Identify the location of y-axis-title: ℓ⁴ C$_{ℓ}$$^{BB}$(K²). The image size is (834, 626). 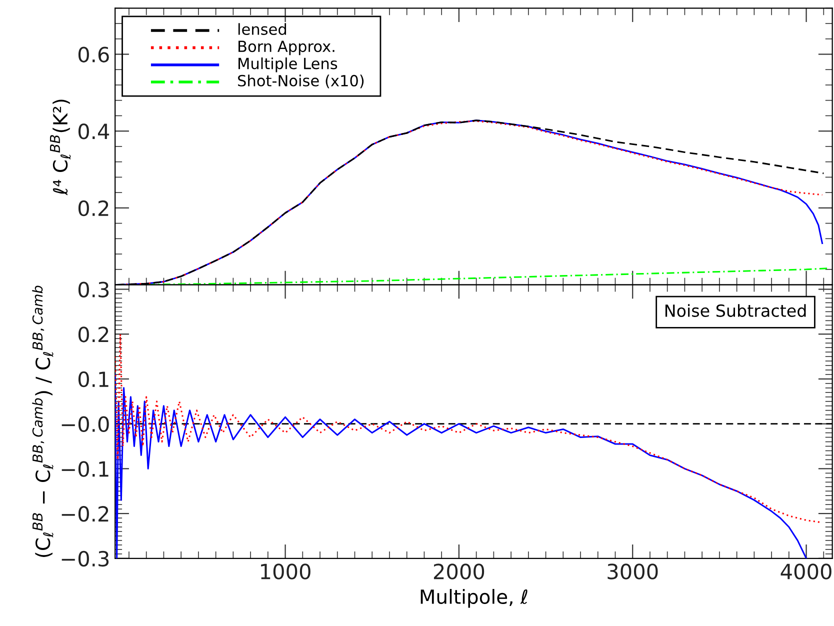
(60, 148).